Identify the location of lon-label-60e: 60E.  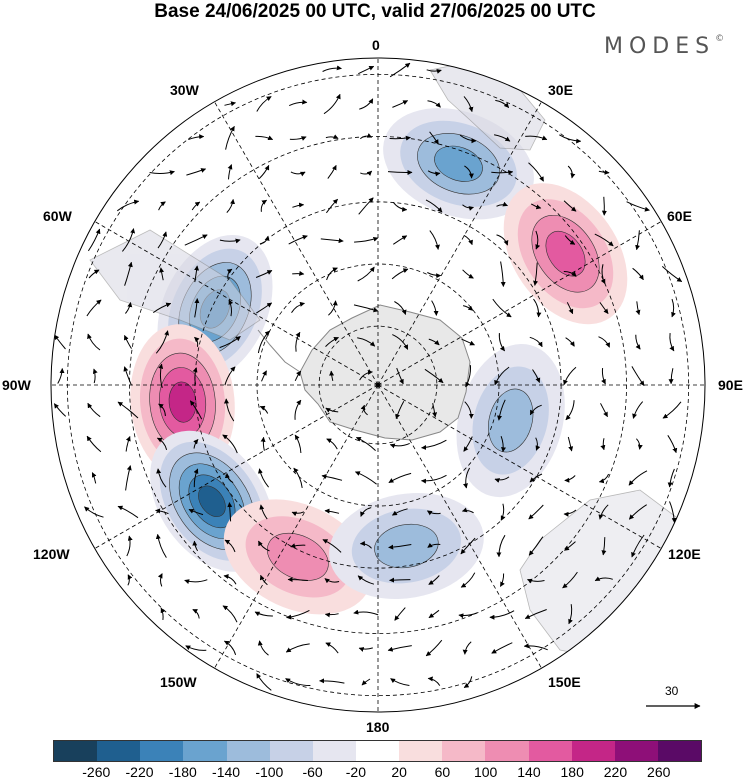
(679, 216).